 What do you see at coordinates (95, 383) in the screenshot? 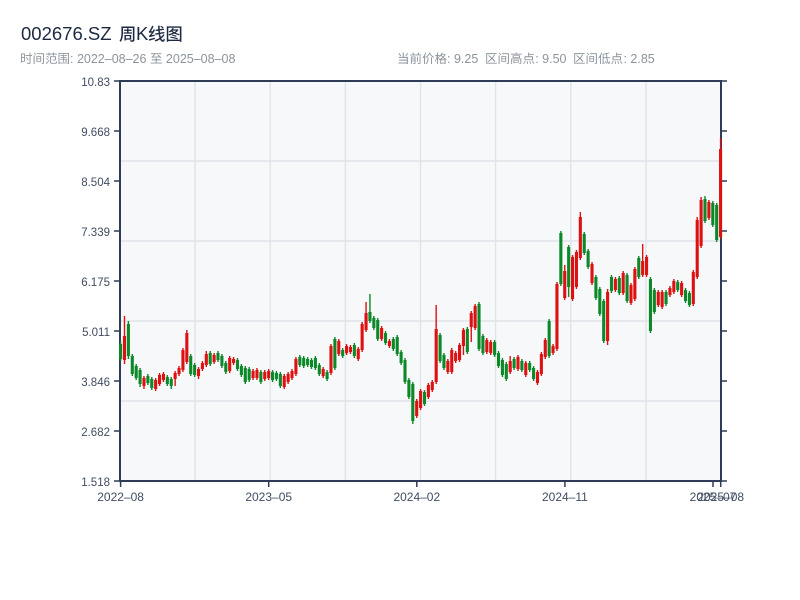
I see `svg-text: 3.846` at bounding box center [95, 383].